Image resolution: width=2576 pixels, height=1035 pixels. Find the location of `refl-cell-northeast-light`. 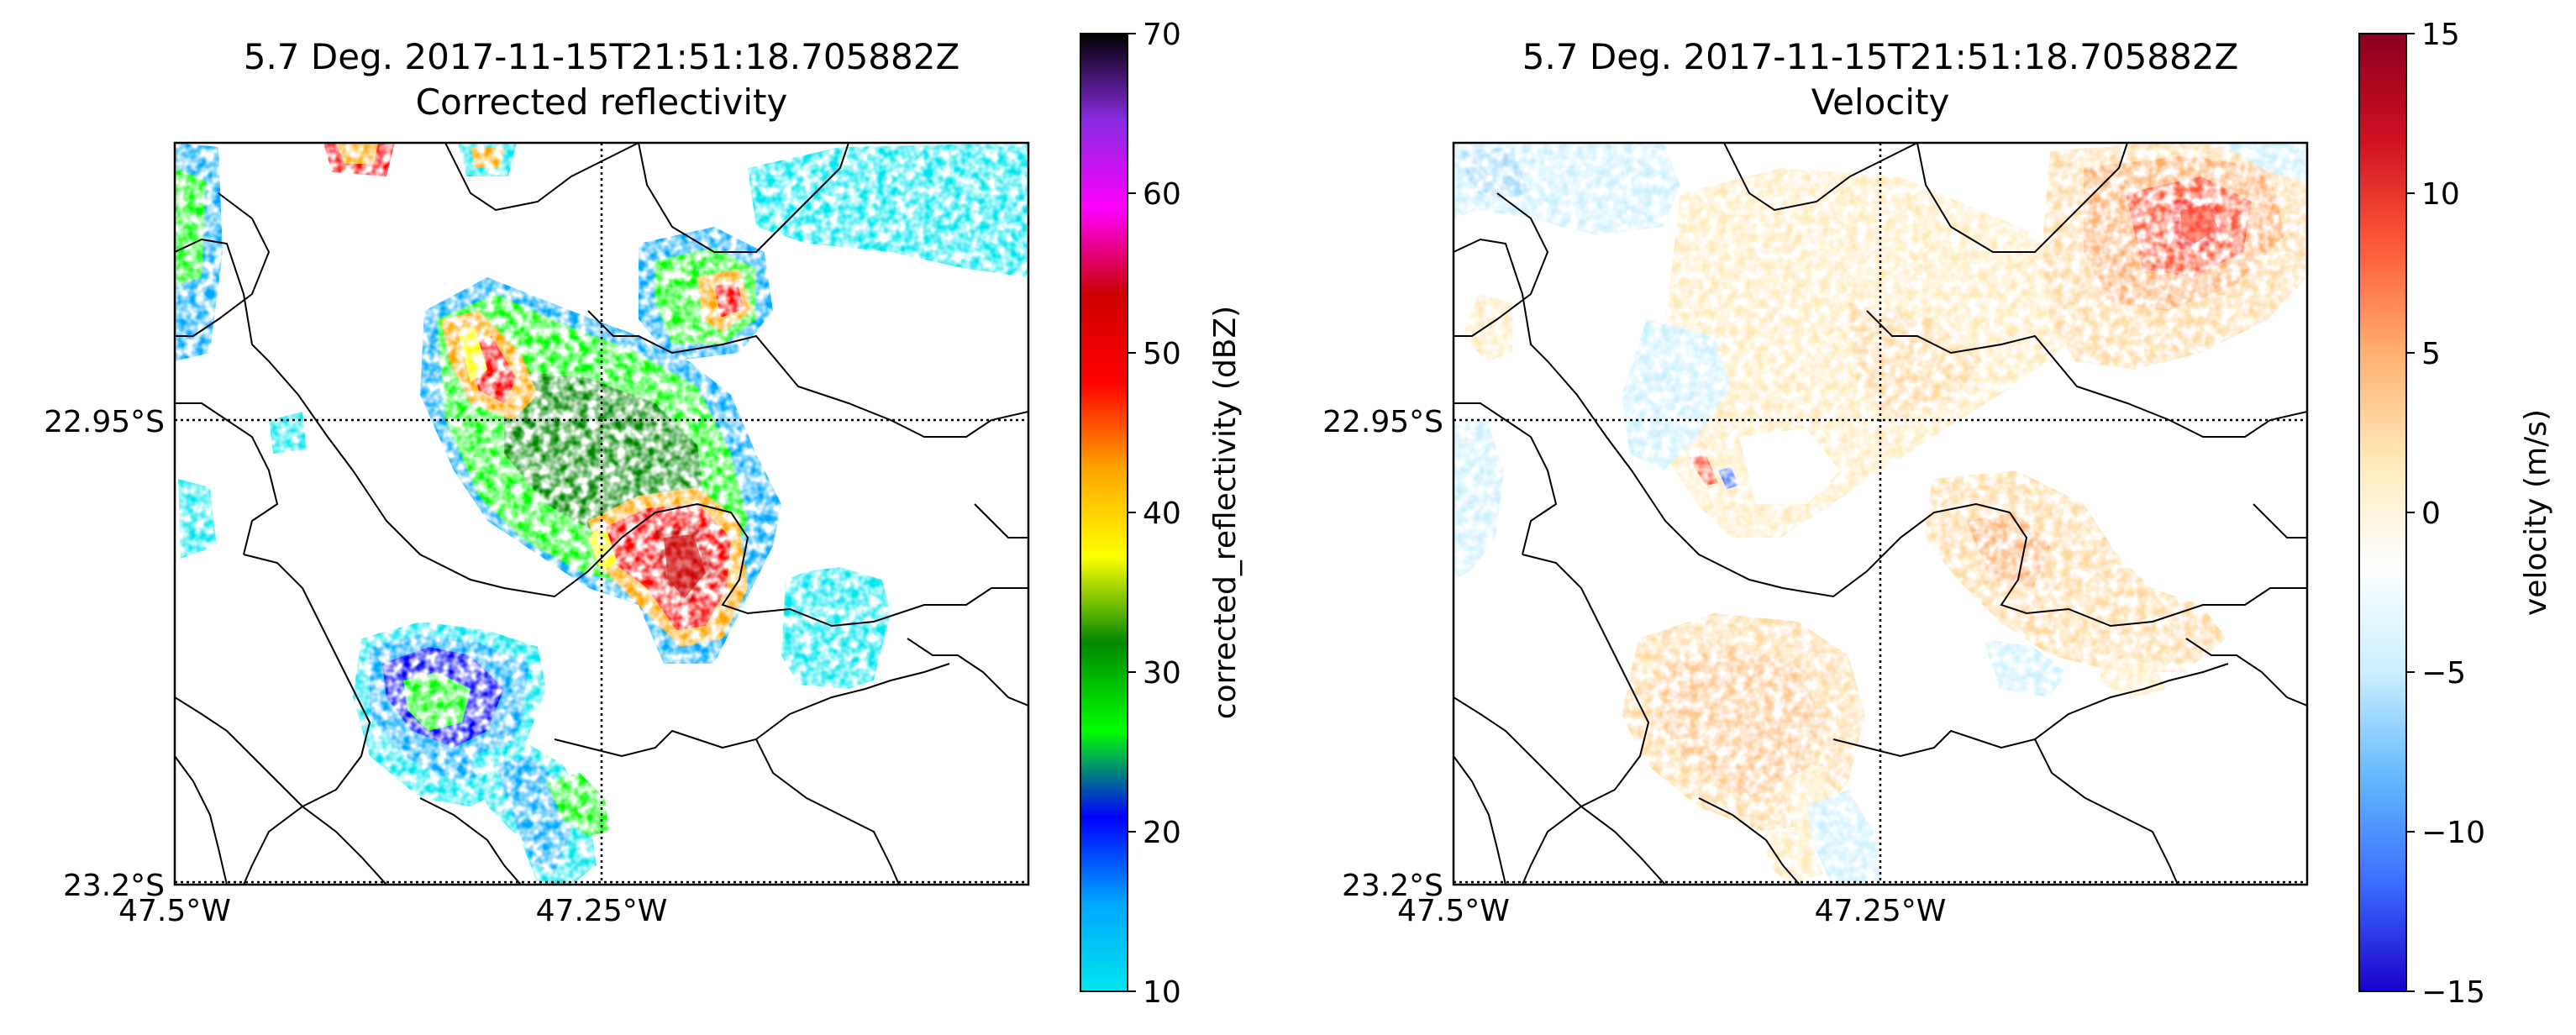

refl-cell-northeast-light is located at coordinates (888, 210).